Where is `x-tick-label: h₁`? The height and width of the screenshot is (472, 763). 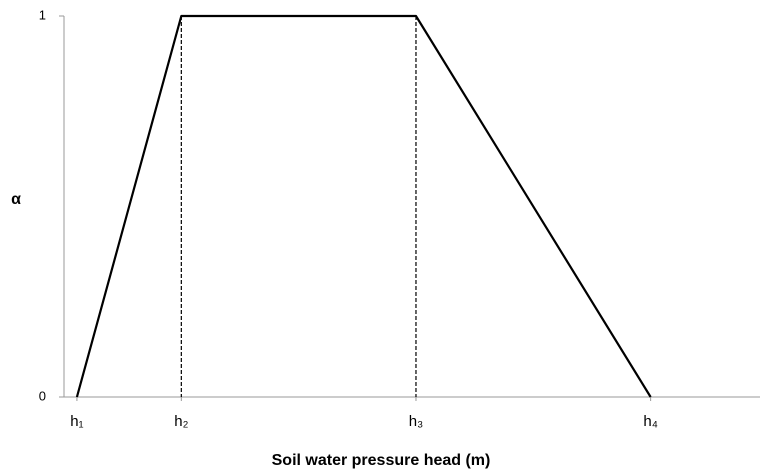
x-tick-label: h₁ is located at coordinates (76, 421).